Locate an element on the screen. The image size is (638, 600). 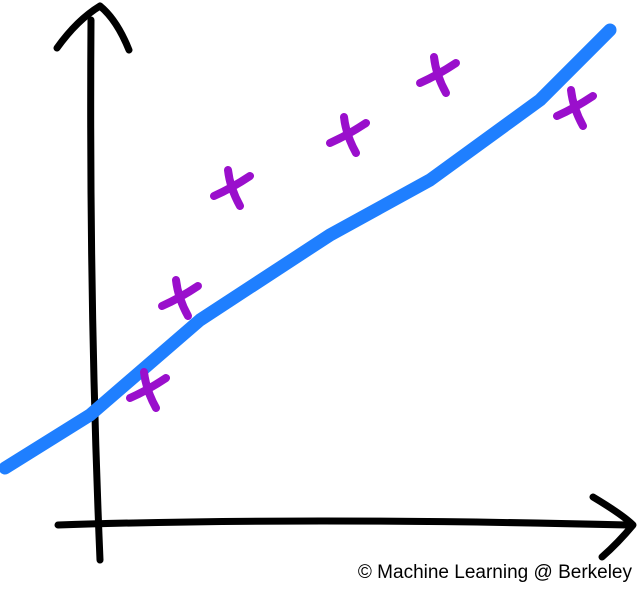
y-axis is located at coordinates (95, 290).